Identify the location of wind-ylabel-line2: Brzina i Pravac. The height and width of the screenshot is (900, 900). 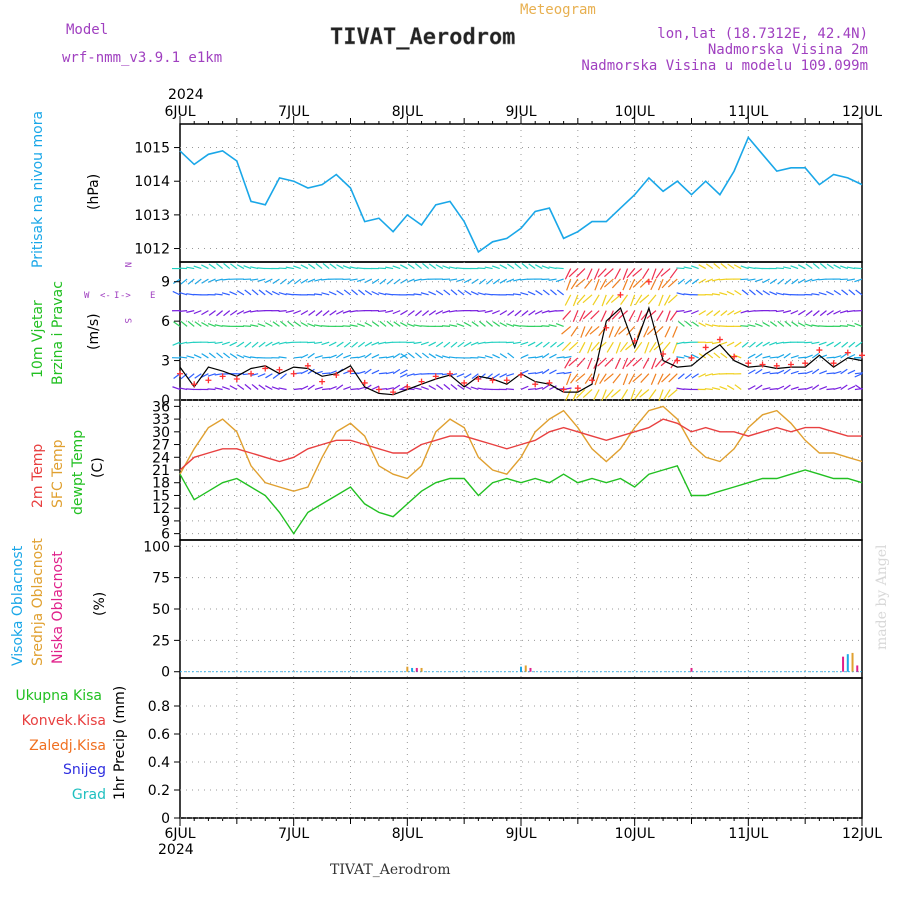
(58, 333).